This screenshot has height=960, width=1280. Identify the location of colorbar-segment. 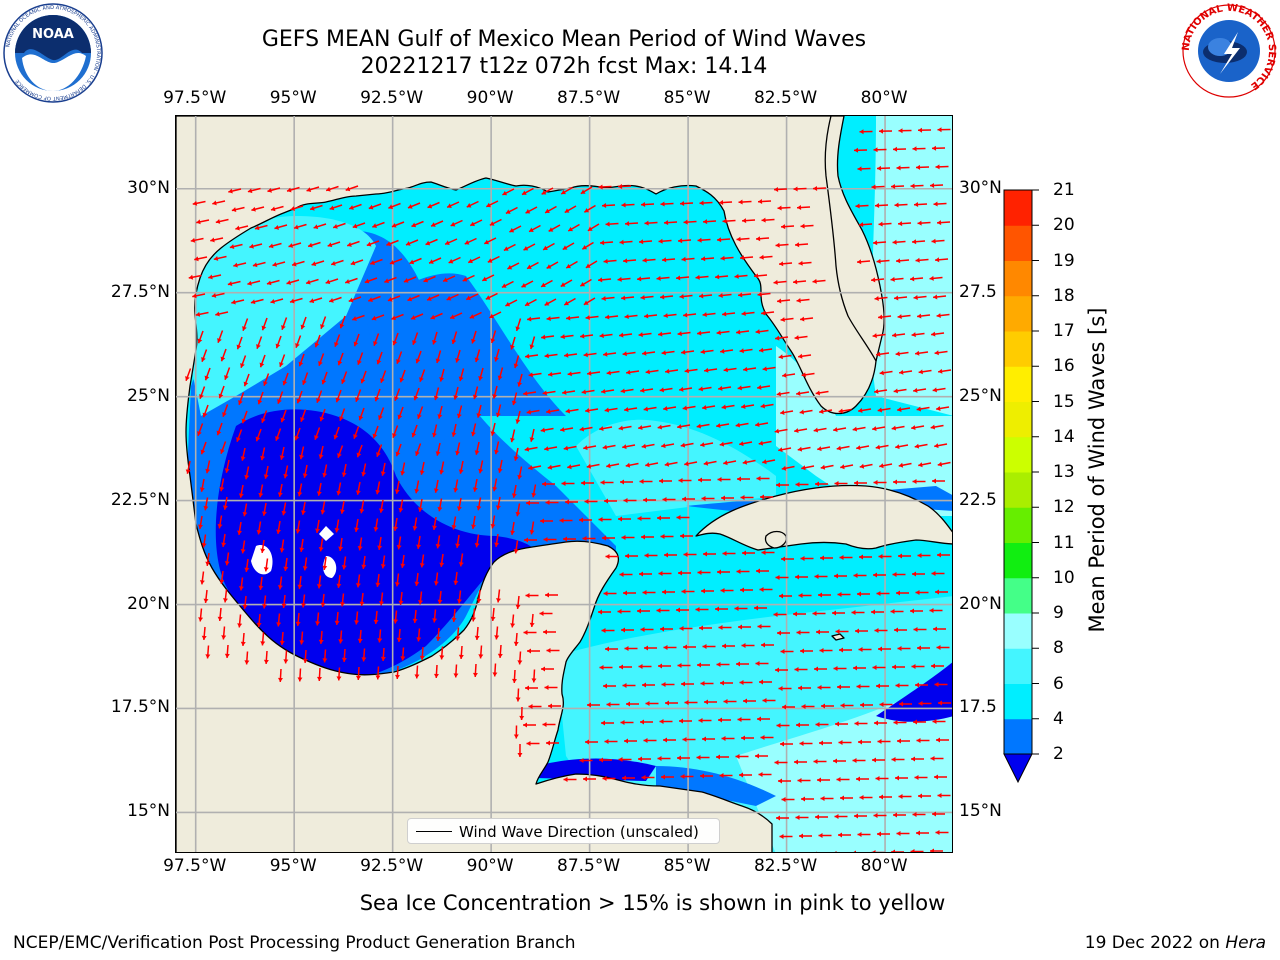
(1018, 525).